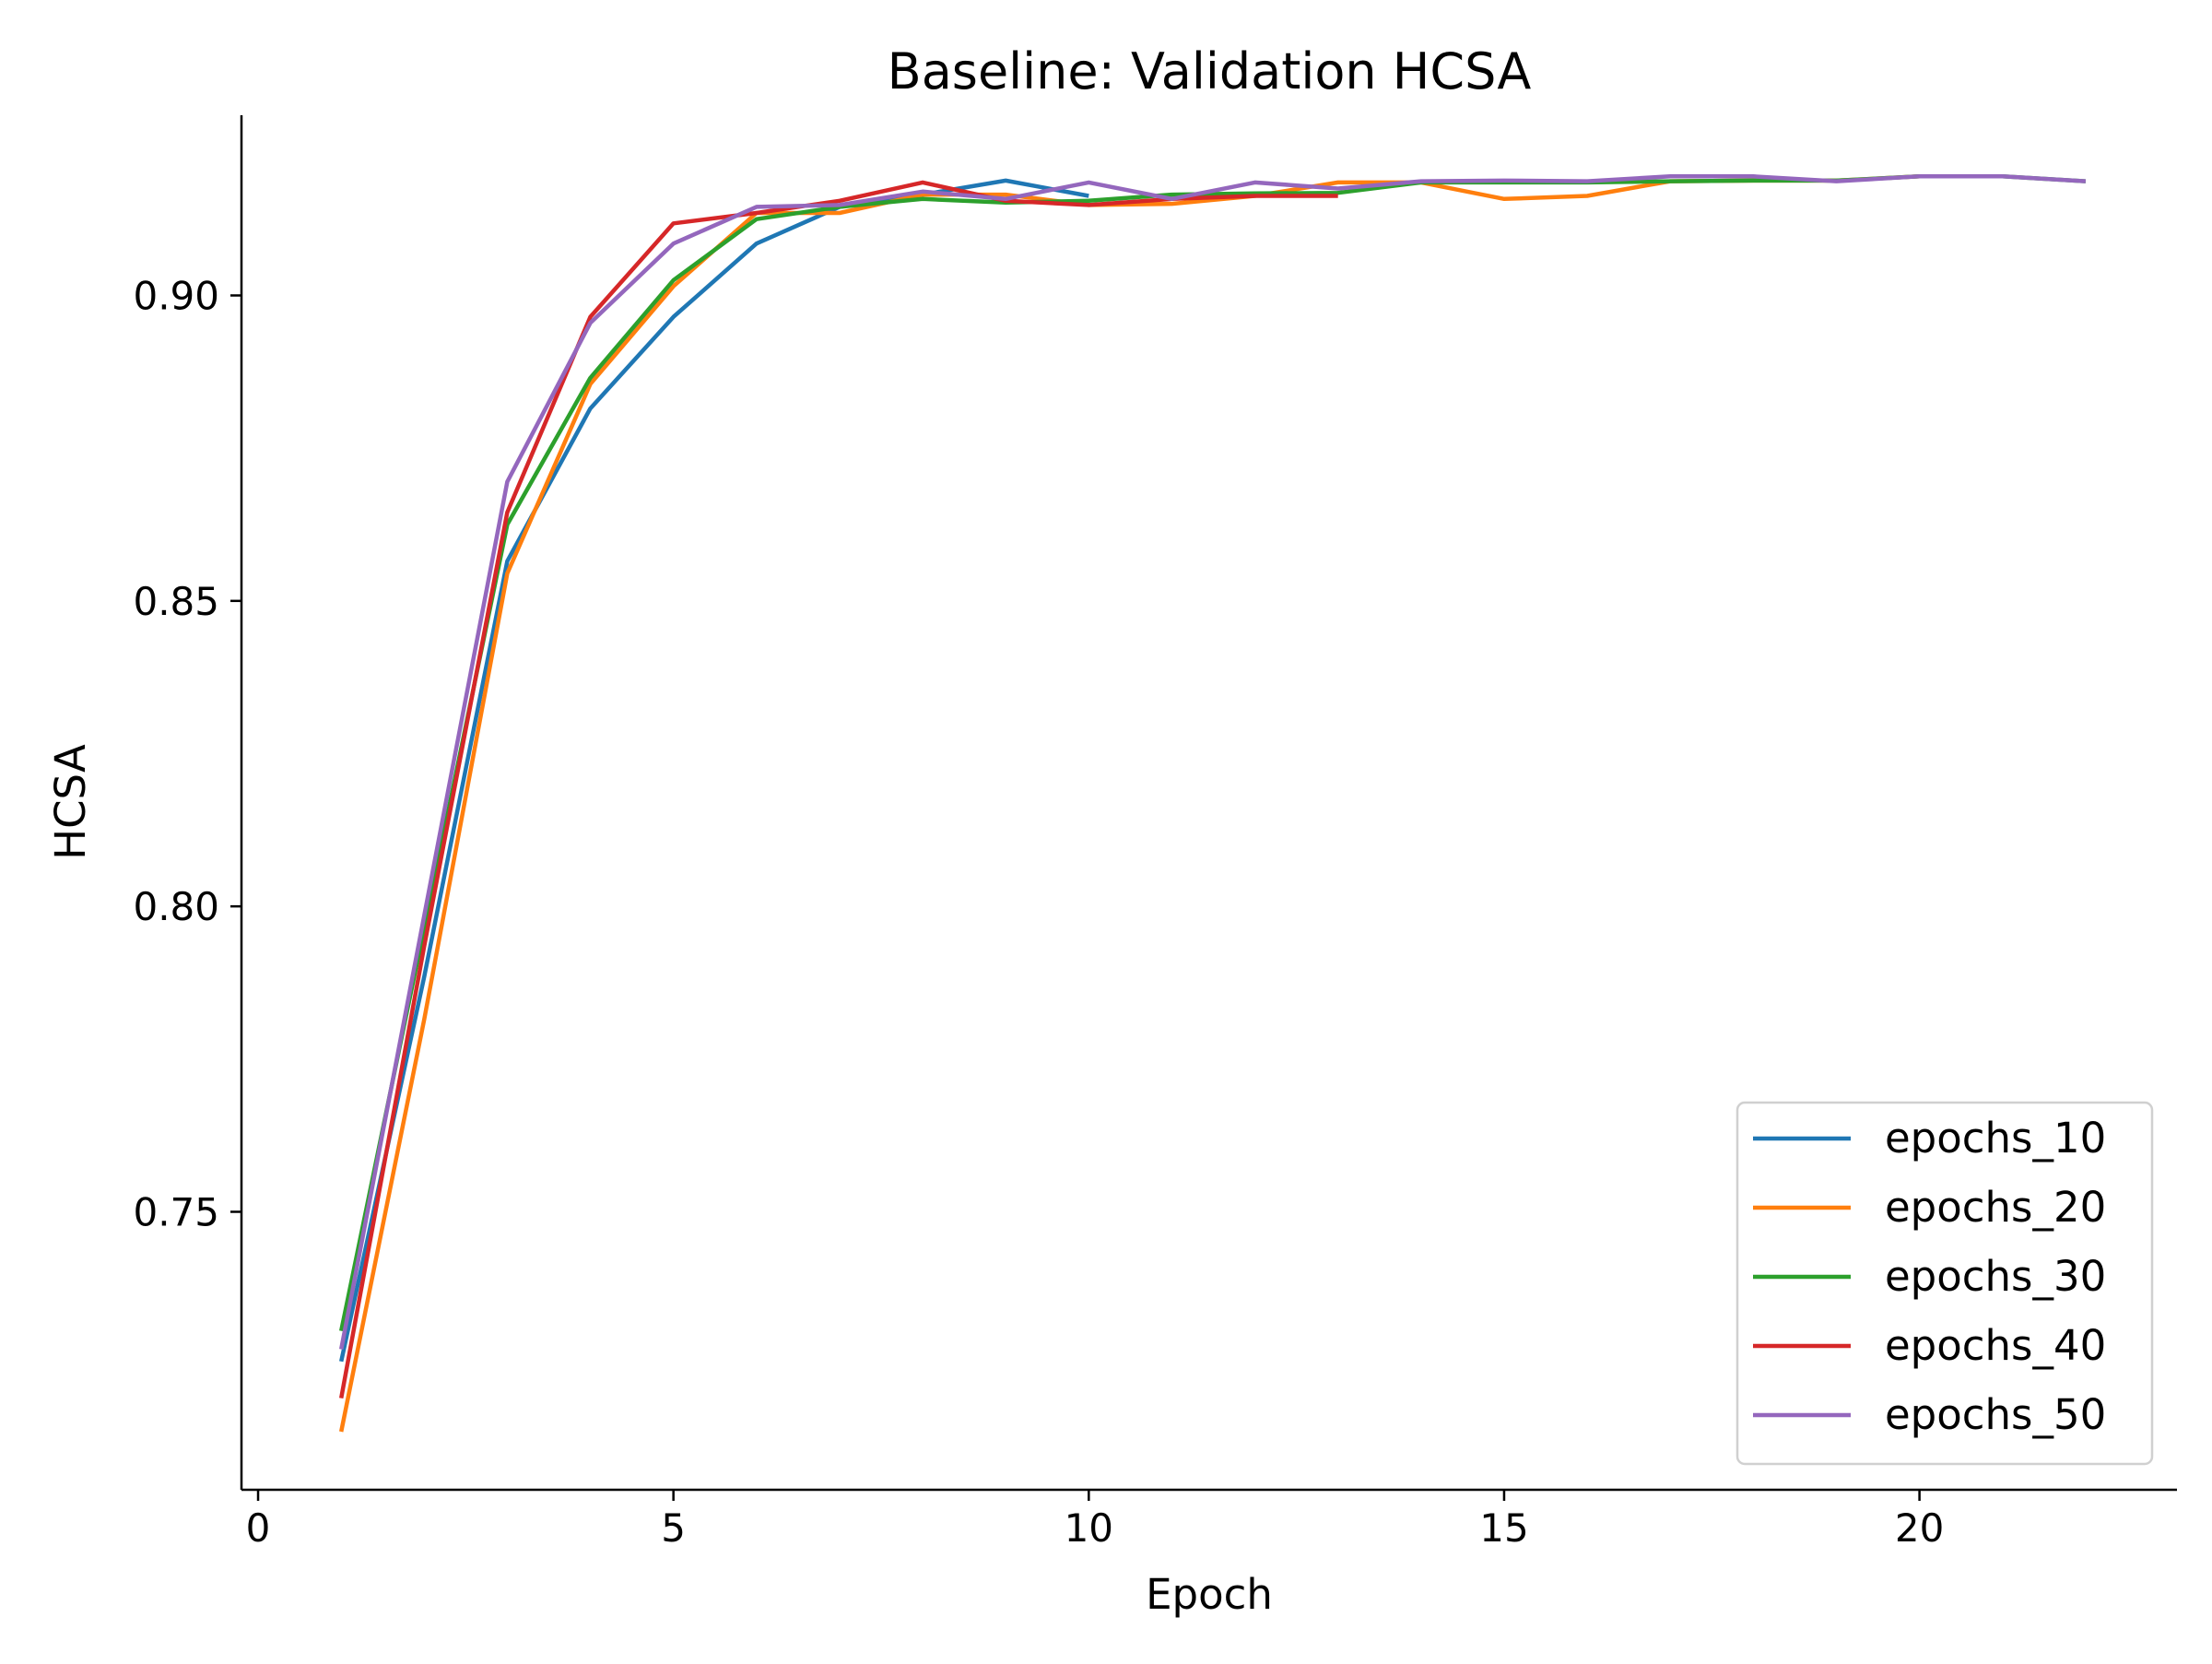 This screenshot has width=2212, height=1664. I want to click on y-tick-label: 0.90, so click(176, 295).